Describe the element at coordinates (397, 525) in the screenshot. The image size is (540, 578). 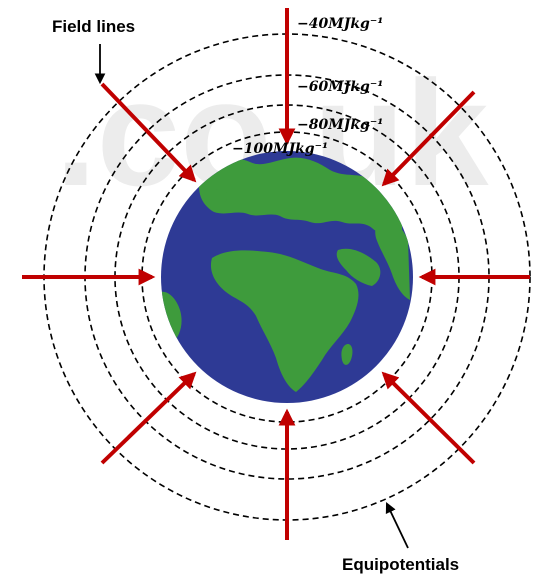
I see `equipotentials-pointer` at that location.